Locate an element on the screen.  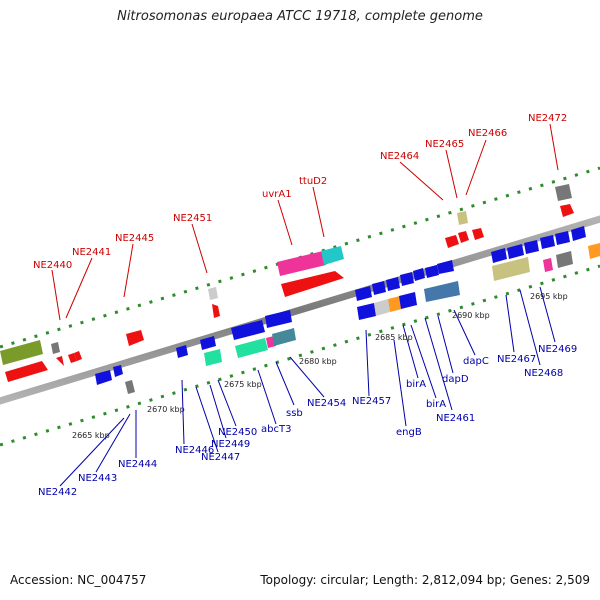
gene-ne2450 is located at coordinates (213, 357).